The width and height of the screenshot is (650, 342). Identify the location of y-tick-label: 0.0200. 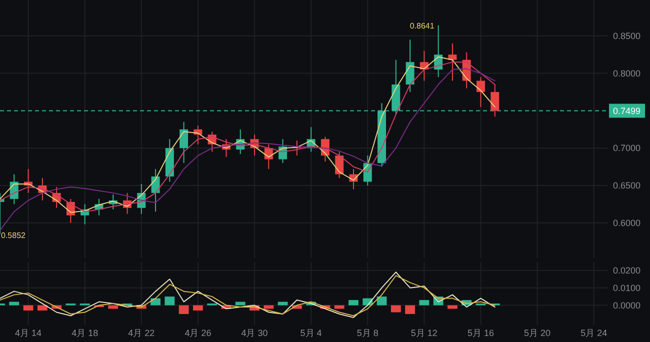
(627, 270).